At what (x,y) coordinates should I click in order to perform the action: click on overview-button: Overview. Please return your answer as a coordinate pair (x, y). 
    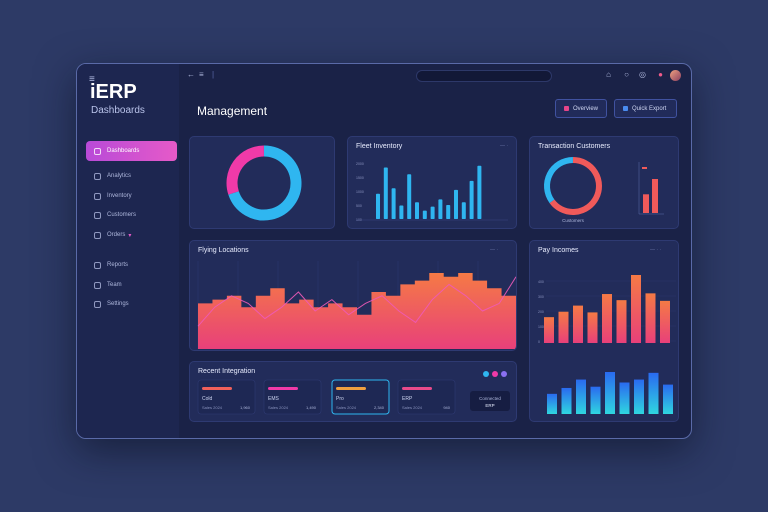
    Looking at the image, I should click on (581, 108).